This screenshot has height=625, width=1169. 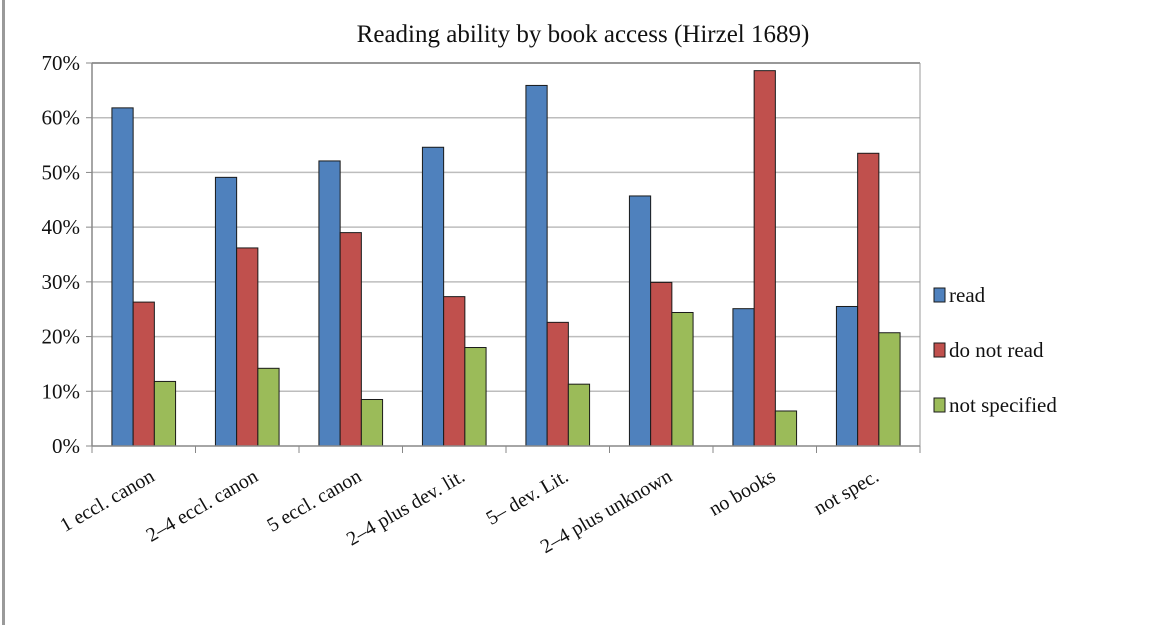 I want to click on x-tick-label: 5– dev. Lit., so click(x=528, y=497).